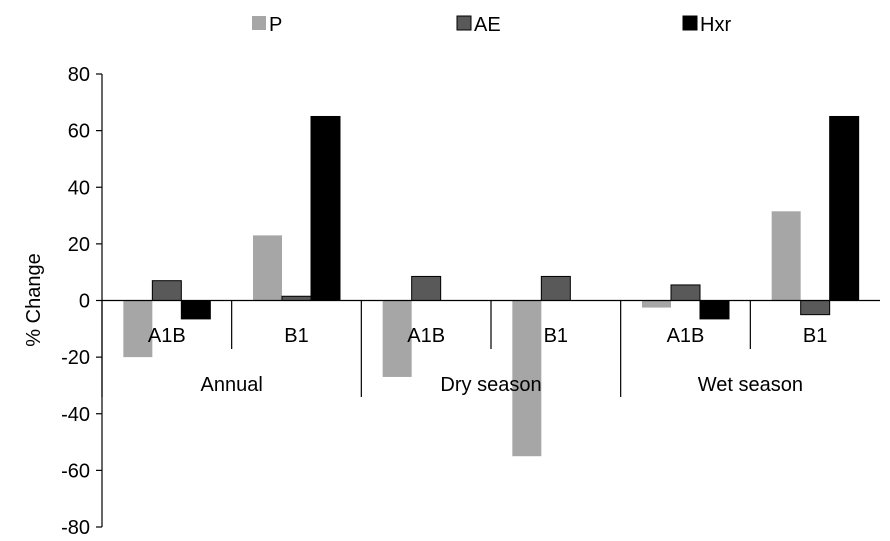 This screenshot has width=890, height=541. What do you see at coordinates (275, 25) in the screenshot?
I see `legend-label-p: P` at bounding box center [275, 25].